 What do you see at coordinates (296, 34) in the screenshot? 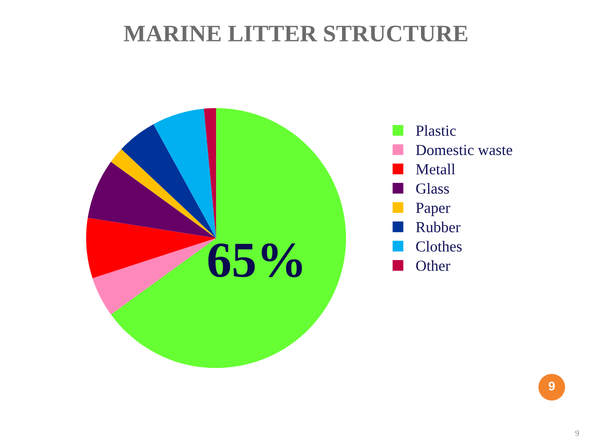
I see `chart-title: MARINE LITTER STRUCTURE` at bounding box center [296, 34].